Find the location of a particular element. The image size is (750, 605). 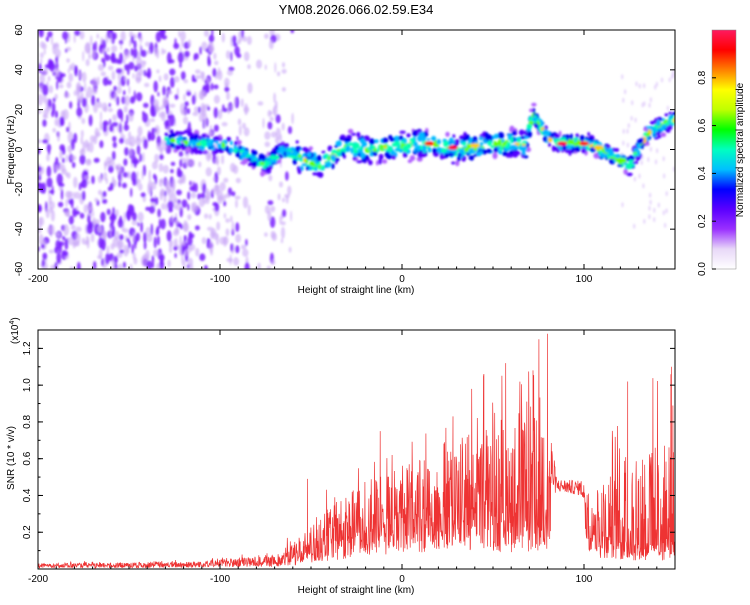

snr-xlabel: Height of straight line (km) is located at coordinates (356, 590).